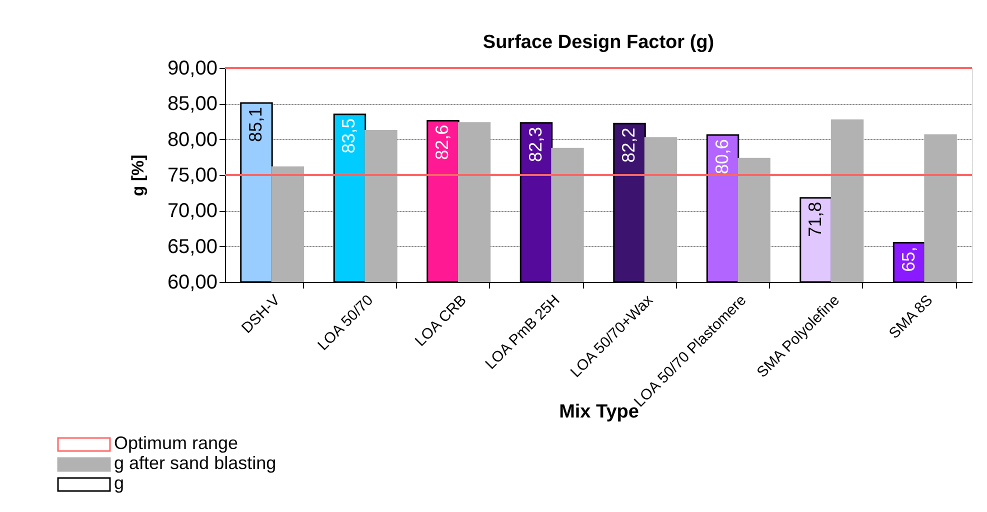 This screenshot has width=987, height=512. I want to click on y-tick-label: 80,00, so click(192, 139).